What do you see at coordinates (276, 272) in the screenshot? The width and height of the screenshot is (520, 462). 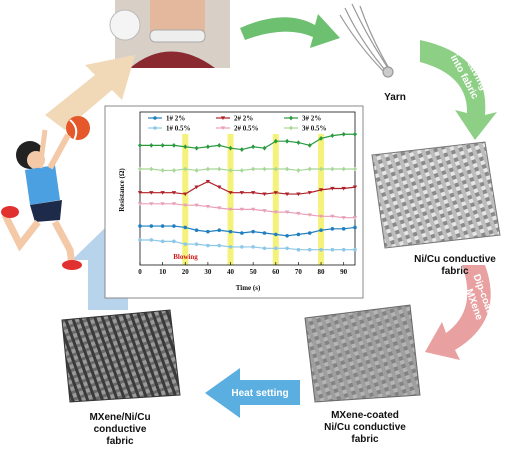 I see `x-tick-label: 60` at bounding box center [276, 272].